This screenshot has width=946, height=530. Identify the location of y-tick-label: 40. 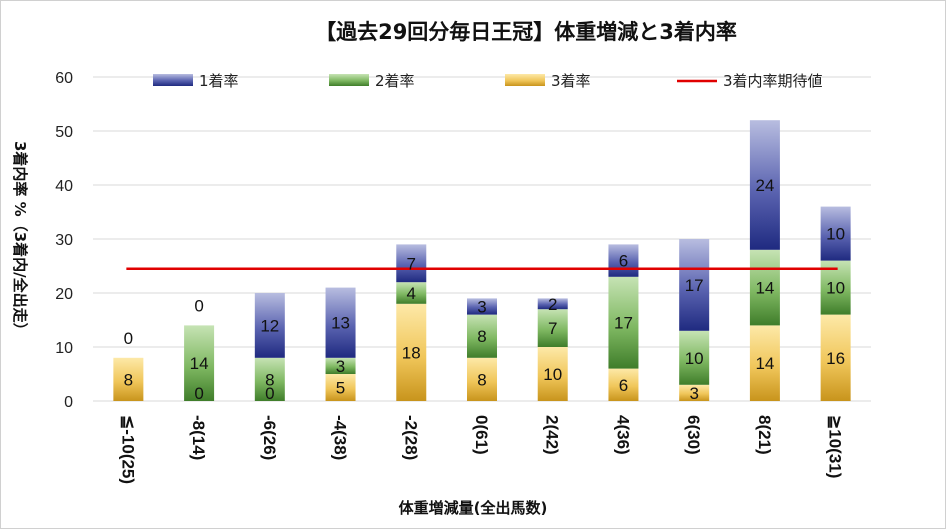
(64, 186).